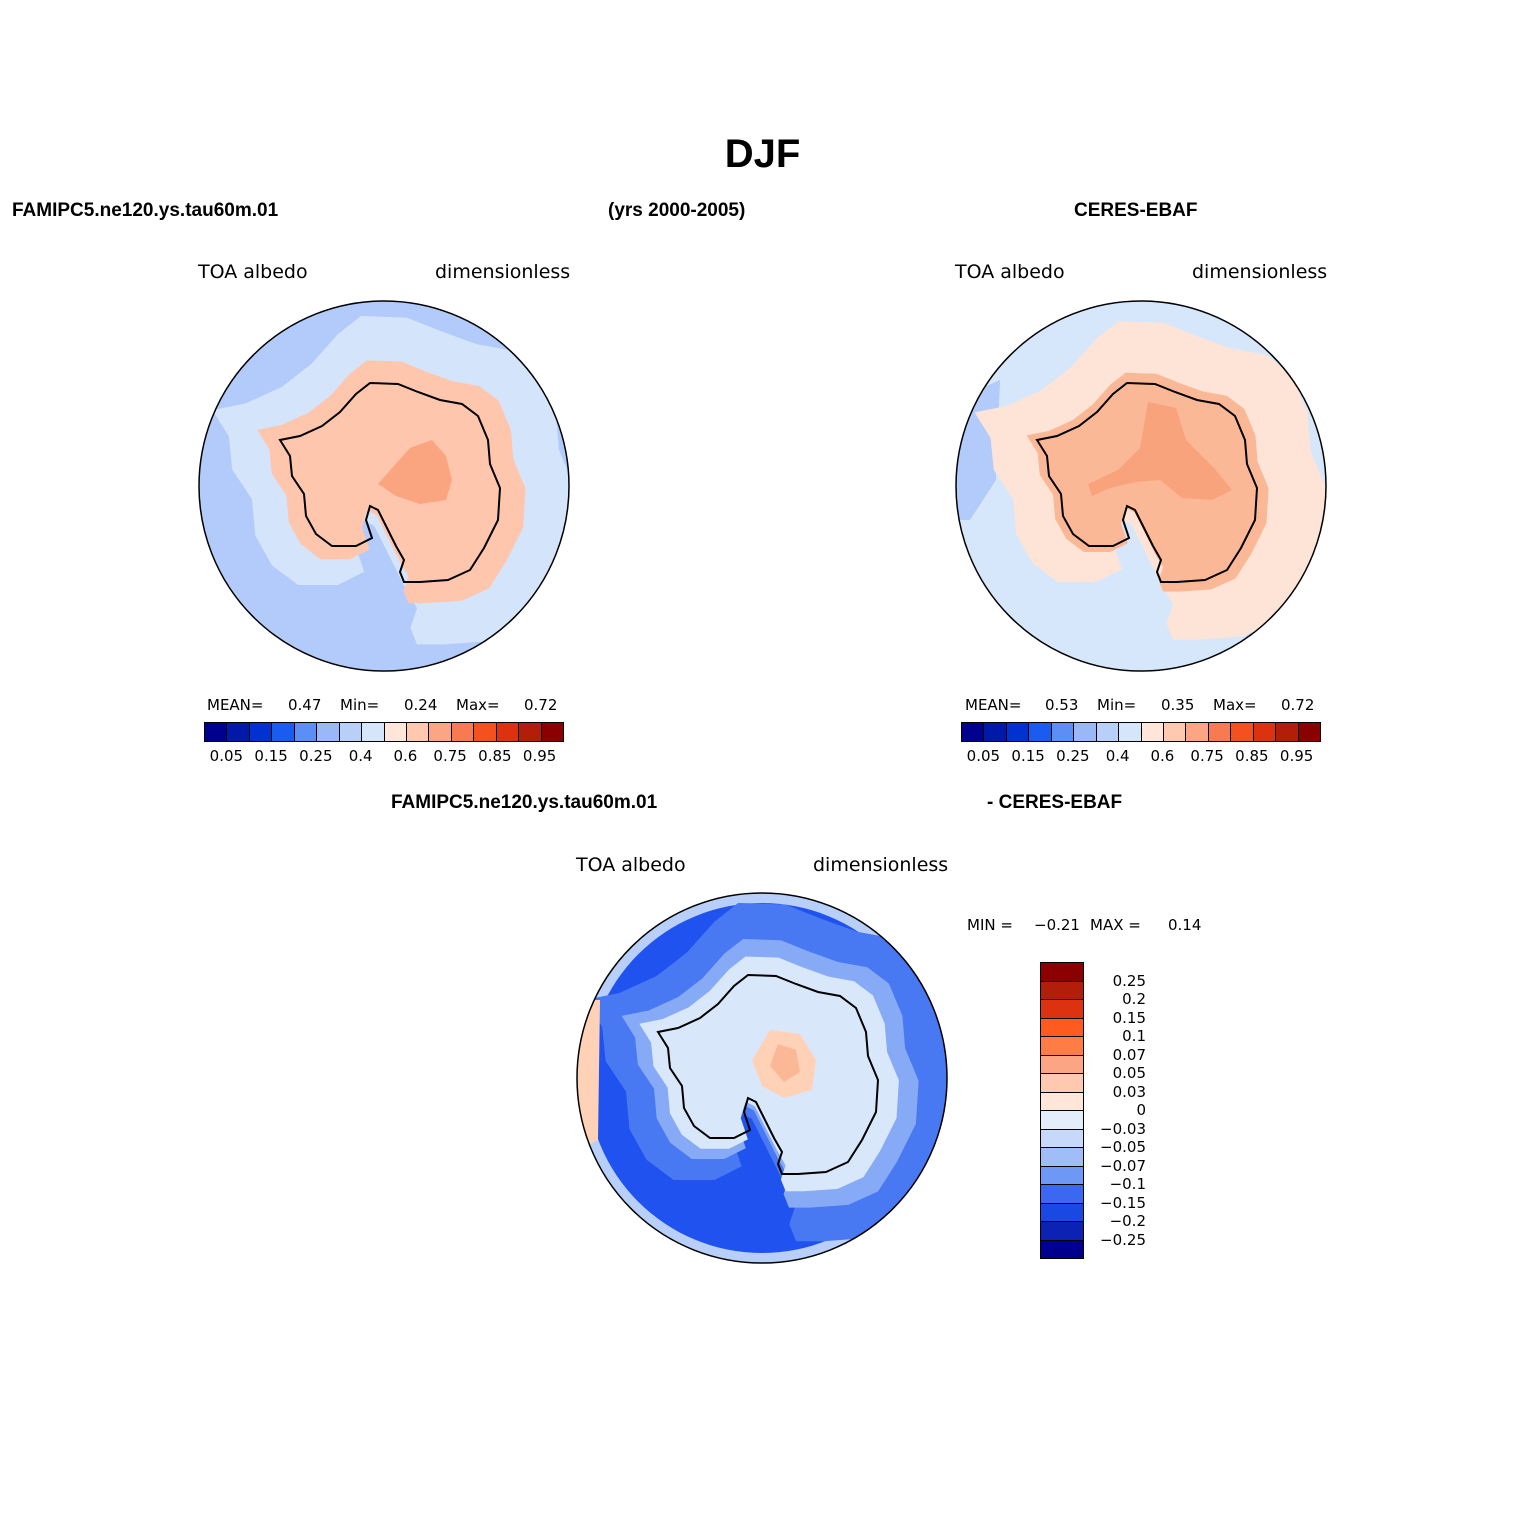  What do you see at coordinates (316, 756) in the screenshot?
I see `model-colorbar-tick-label: 0.25` at bounding box center [316, 756].